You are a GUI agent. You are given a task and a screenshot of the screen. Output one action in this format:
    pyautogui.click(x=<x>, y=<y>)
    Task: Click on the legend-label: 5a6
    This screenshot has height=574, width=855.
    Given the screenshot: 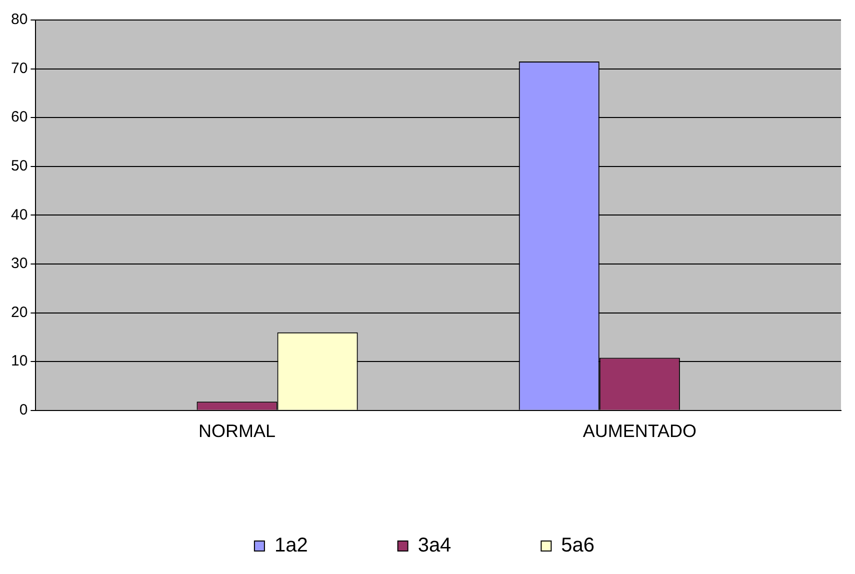 What is the action you would take?
    pyautogui.click(x=578, y=545)
    